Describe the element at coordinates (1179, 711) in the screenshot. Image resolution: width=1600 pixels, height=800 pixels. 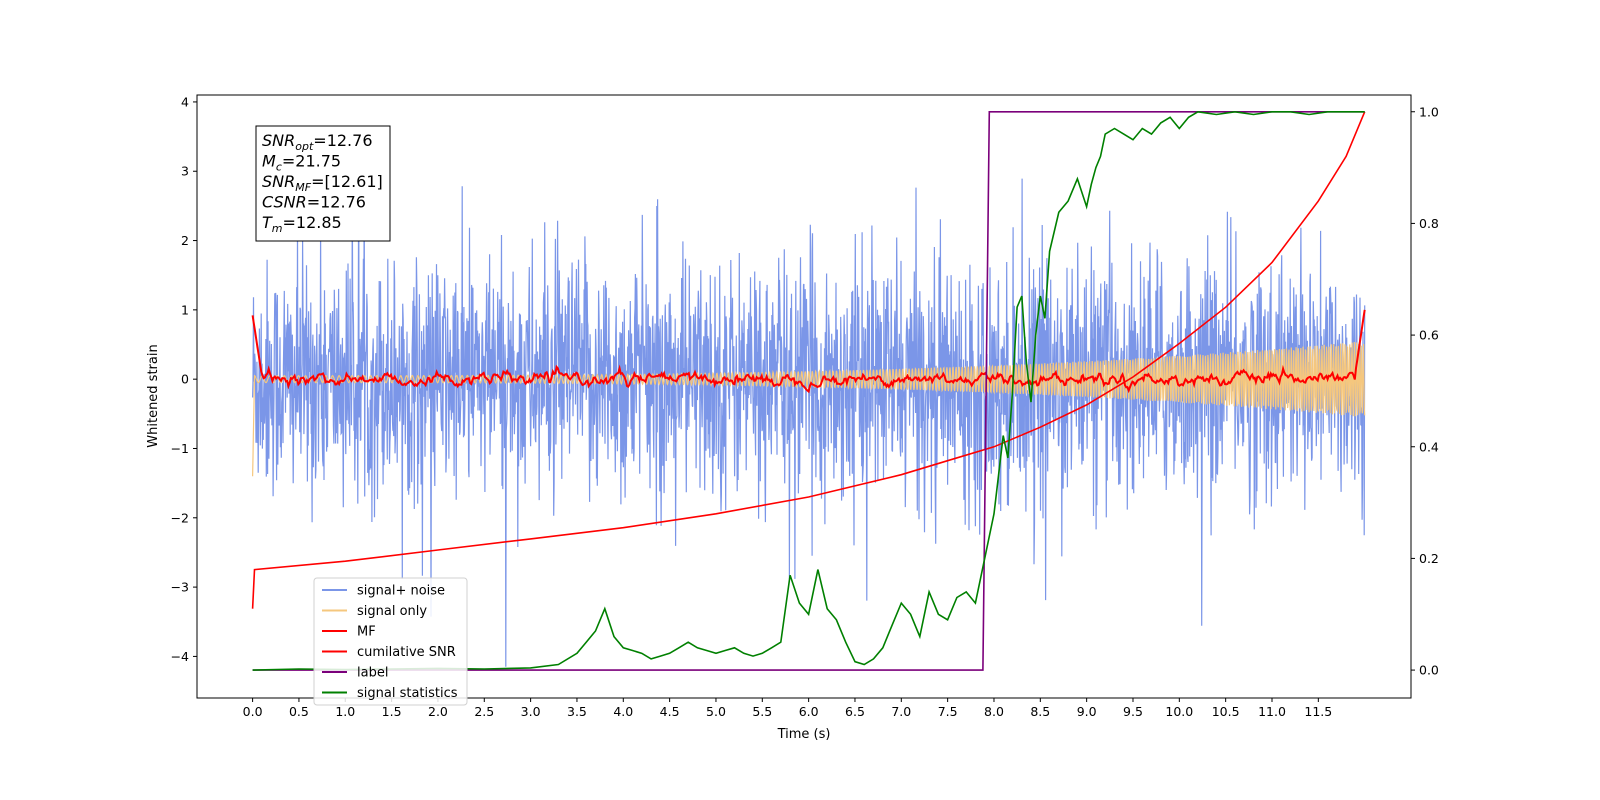
I see `x-tick-label: 10.0` at that location.